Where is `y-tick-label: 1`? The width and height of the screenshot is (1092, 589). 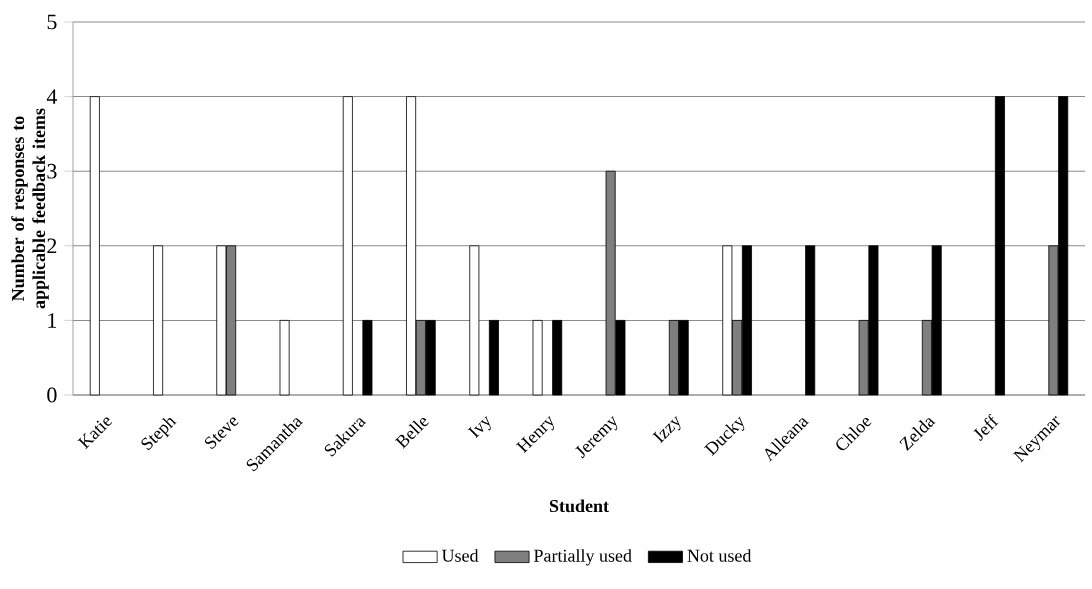
y-tick-label: 1 is located at coordinates (52, 320).